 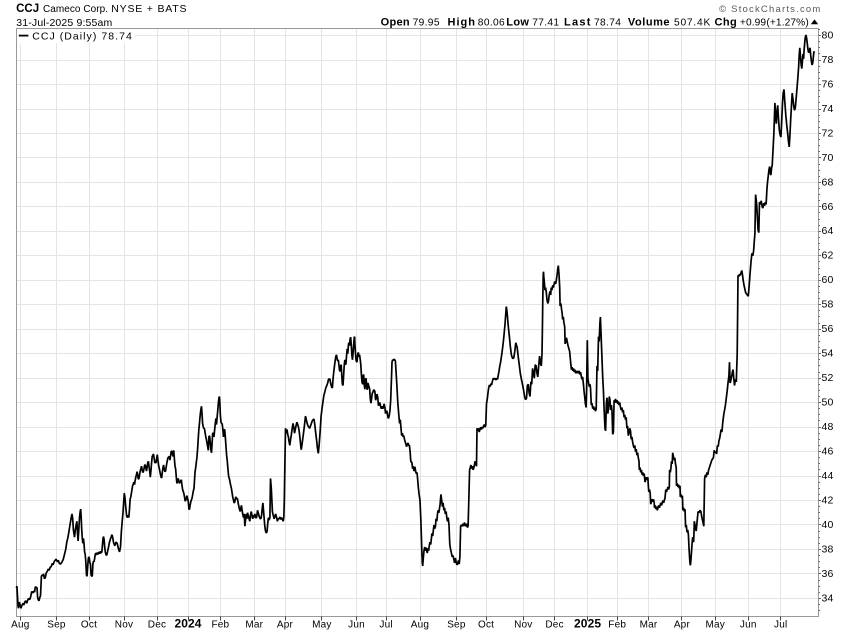 What do you see at coordinates (828, 305) in the screenshot?
I see `svg-text: 58` at bounding box center [828, 305].